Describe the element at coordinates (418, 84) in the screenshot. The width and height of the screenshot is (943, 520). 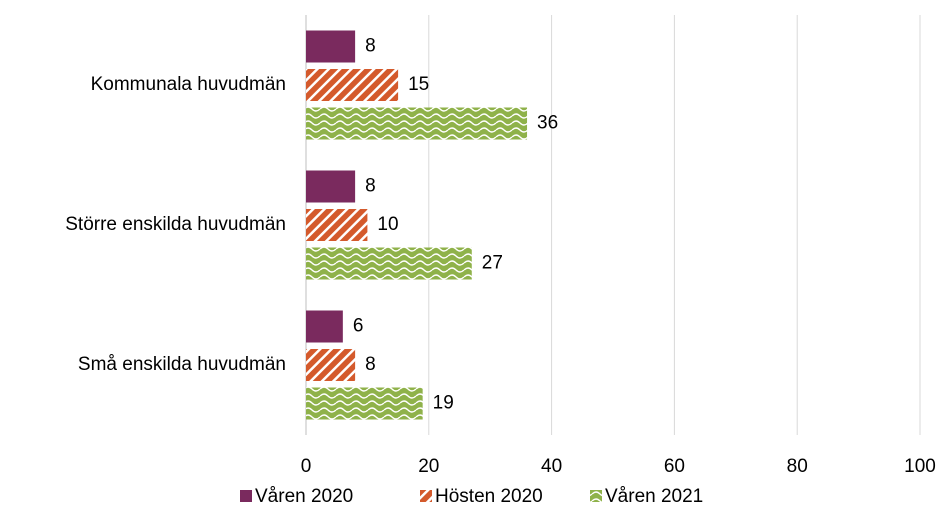
I see `data-label: 15` at that location.